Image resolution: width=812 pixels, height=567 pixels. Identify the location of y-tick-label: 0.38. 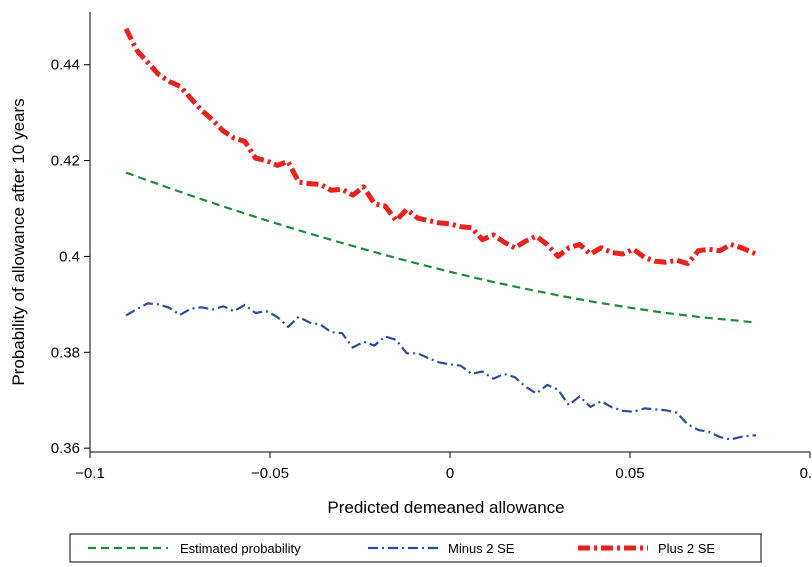
(65, 352).